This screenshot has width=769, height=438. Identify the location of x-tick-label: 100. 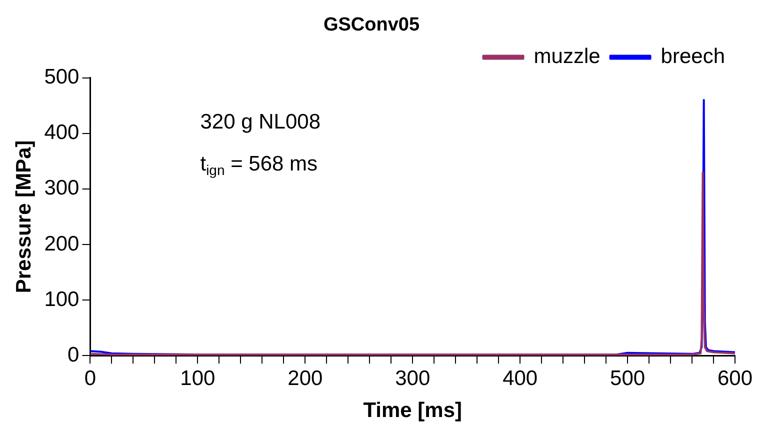
(198, 378).